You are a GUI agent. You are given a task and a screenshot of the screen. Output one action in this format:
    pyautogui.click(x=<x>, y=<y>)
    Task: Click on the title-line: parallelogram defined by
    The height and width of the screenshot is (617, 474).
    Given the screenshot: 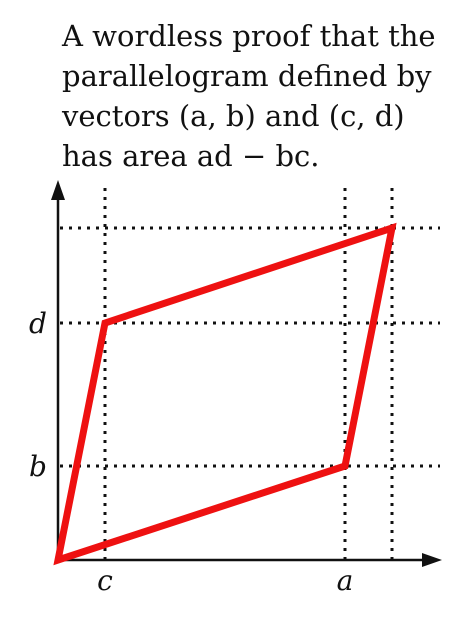 What is the action you would take?
    pyautogui.click(x=247, y=76)
    